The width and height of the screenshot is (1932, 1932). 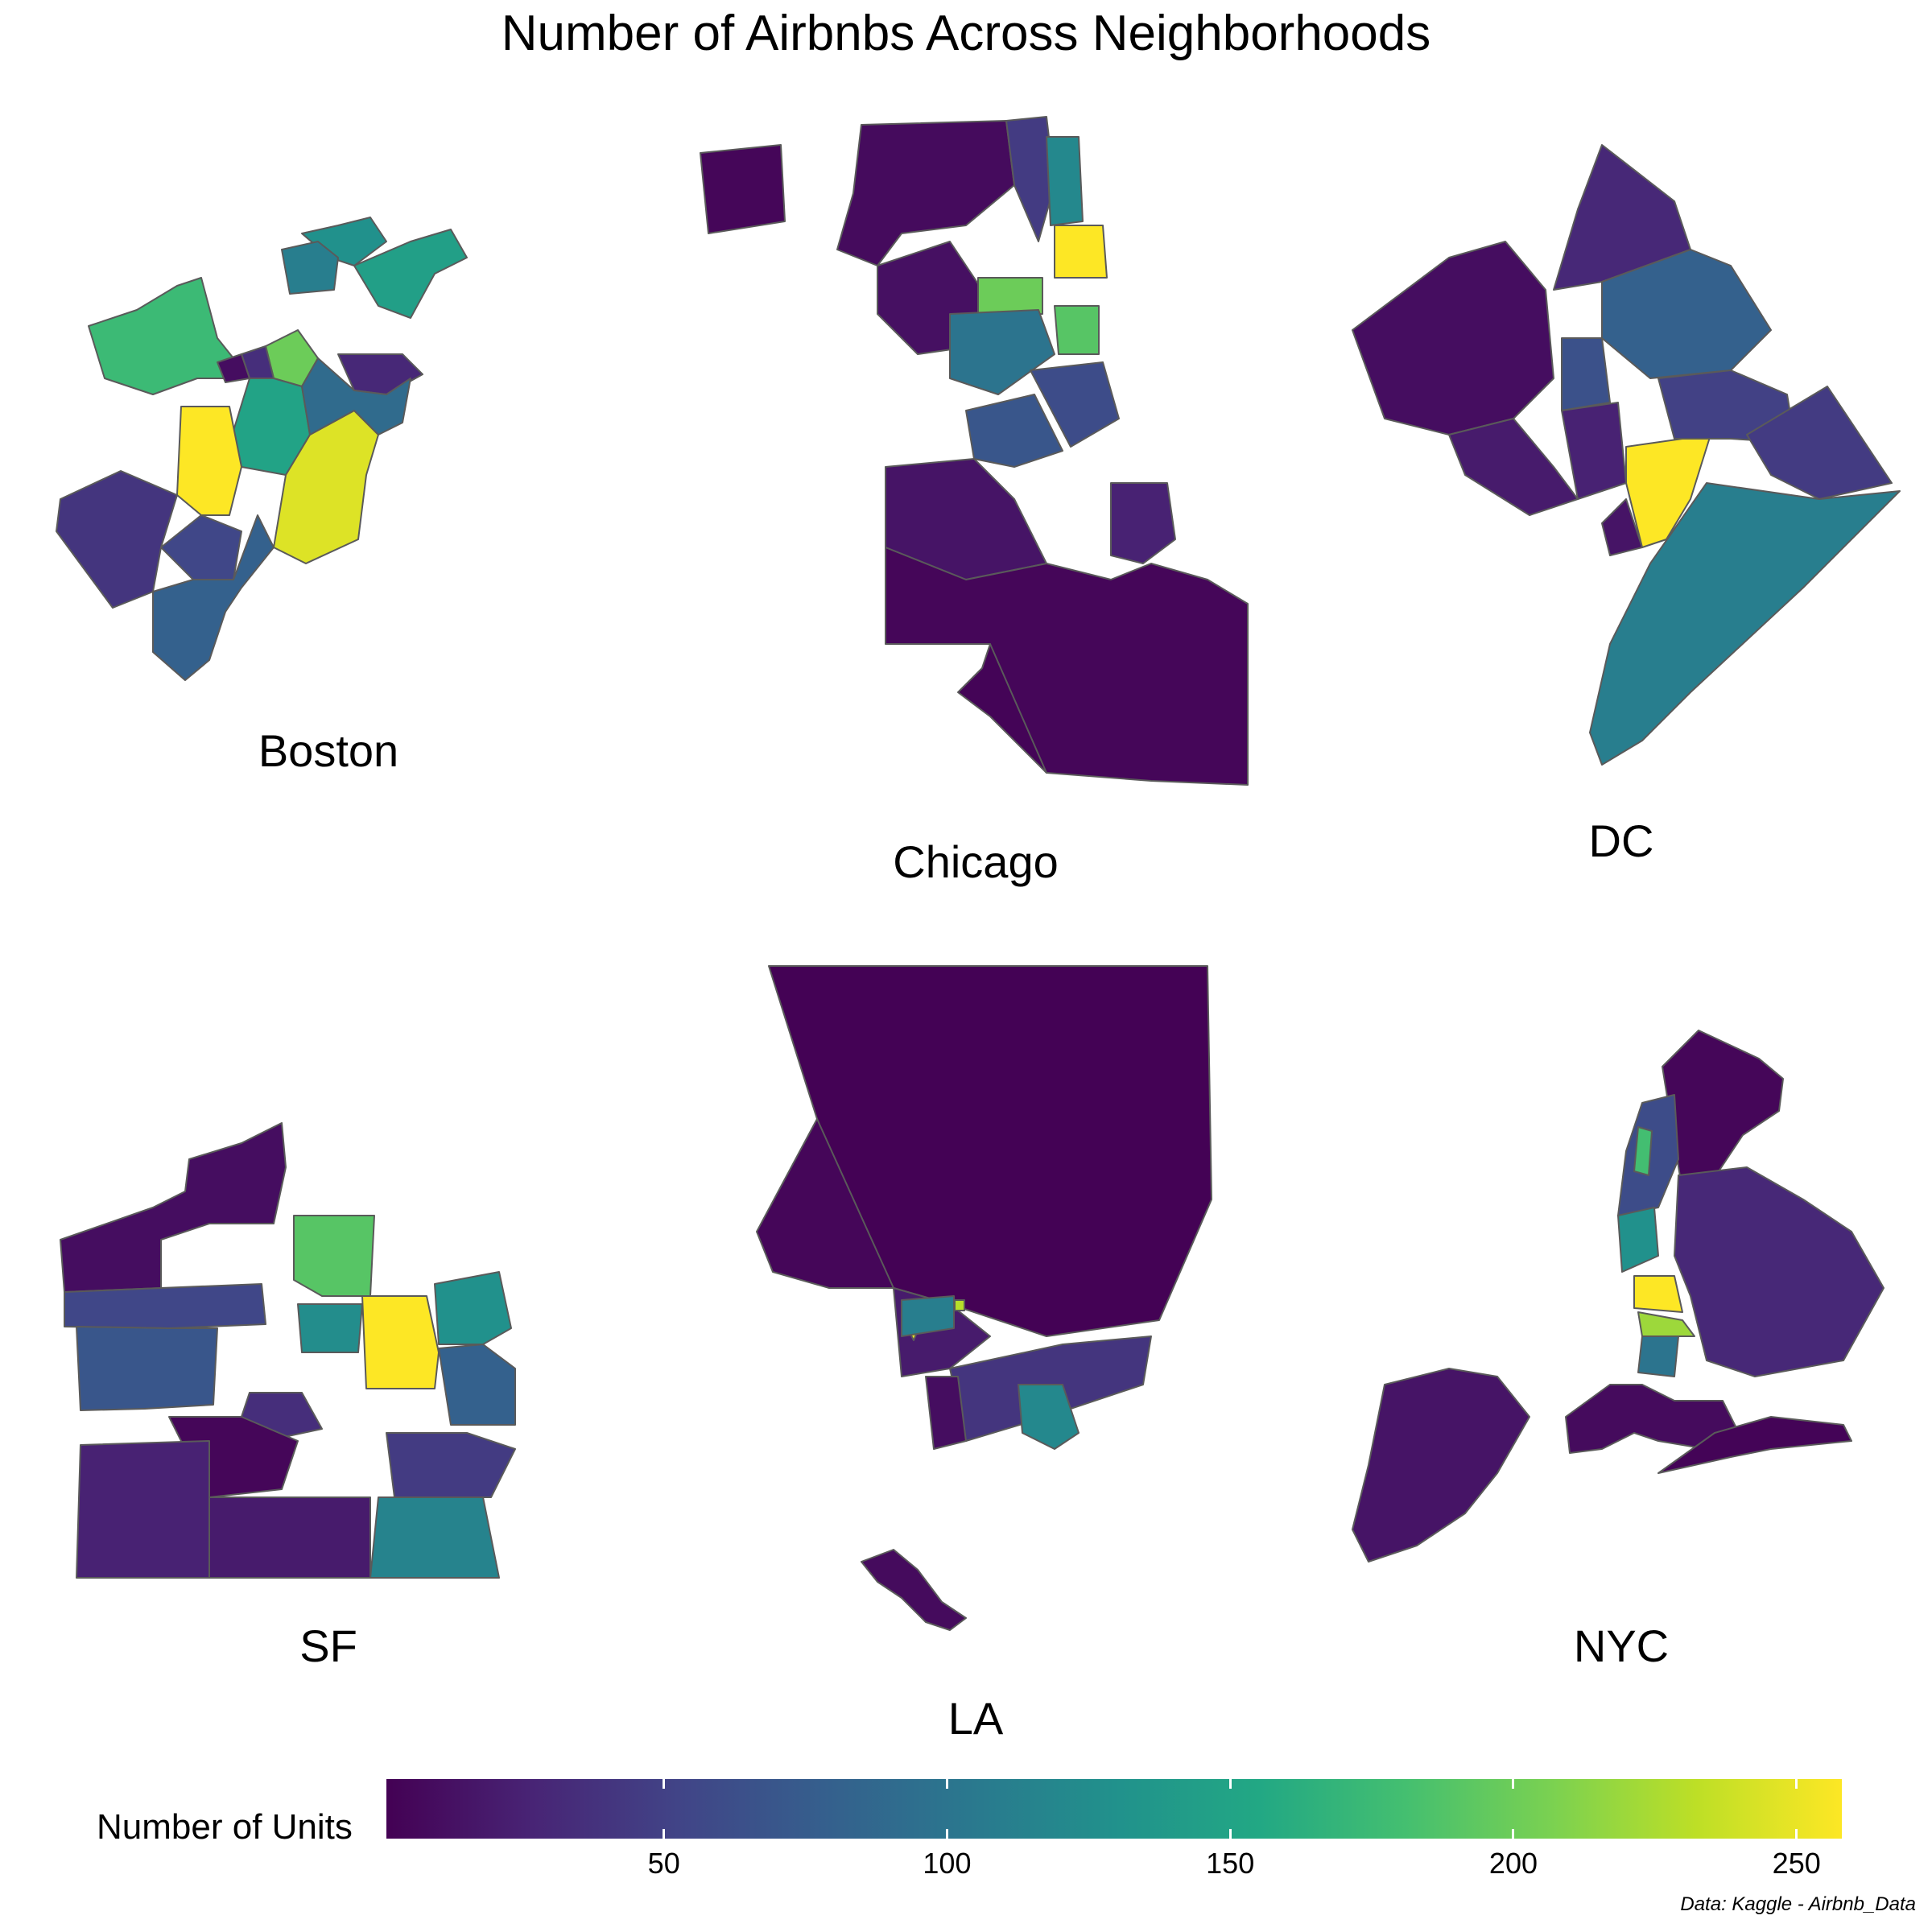 I want to click on legend-tick-label: 150, so click(x=1230, y=1863).